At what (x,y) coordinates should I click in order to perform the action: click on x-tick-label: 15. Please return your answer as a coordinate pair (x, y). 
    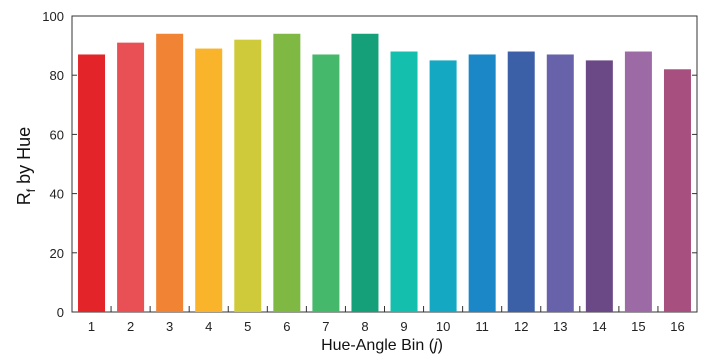
    Looking at the image, I should click on (638, 326).